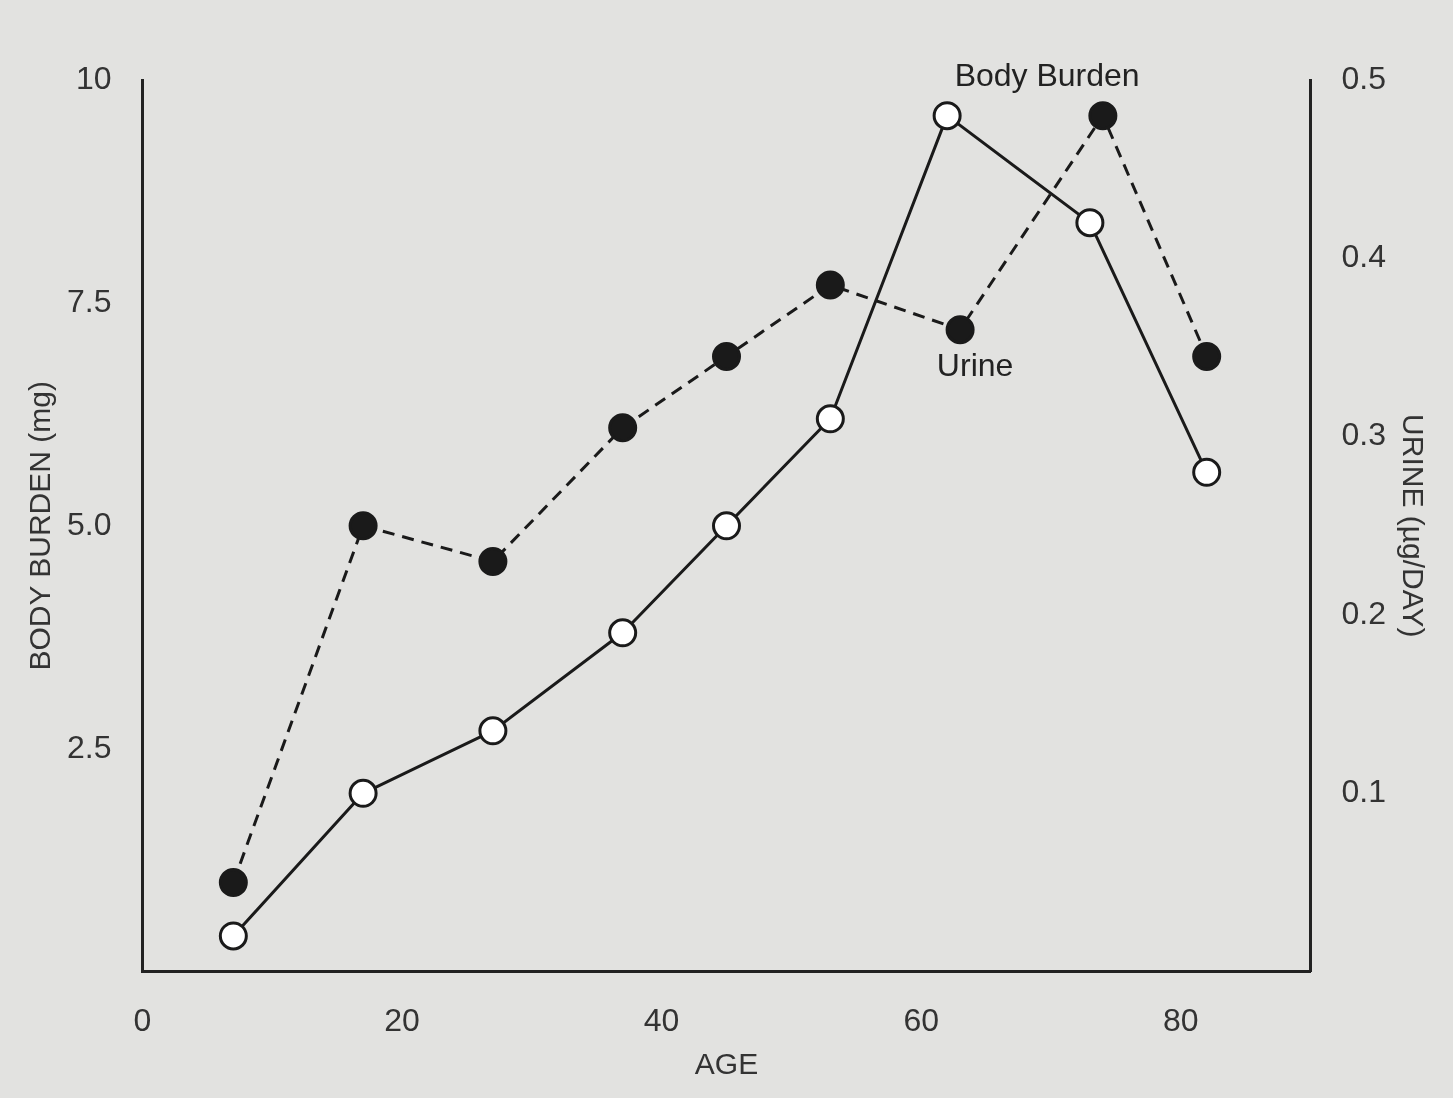 The image size is (1453, 1098). Describe the element at coordinates (142, 1019) in the screenshot. I see `x-tick-label: 0` at that location.